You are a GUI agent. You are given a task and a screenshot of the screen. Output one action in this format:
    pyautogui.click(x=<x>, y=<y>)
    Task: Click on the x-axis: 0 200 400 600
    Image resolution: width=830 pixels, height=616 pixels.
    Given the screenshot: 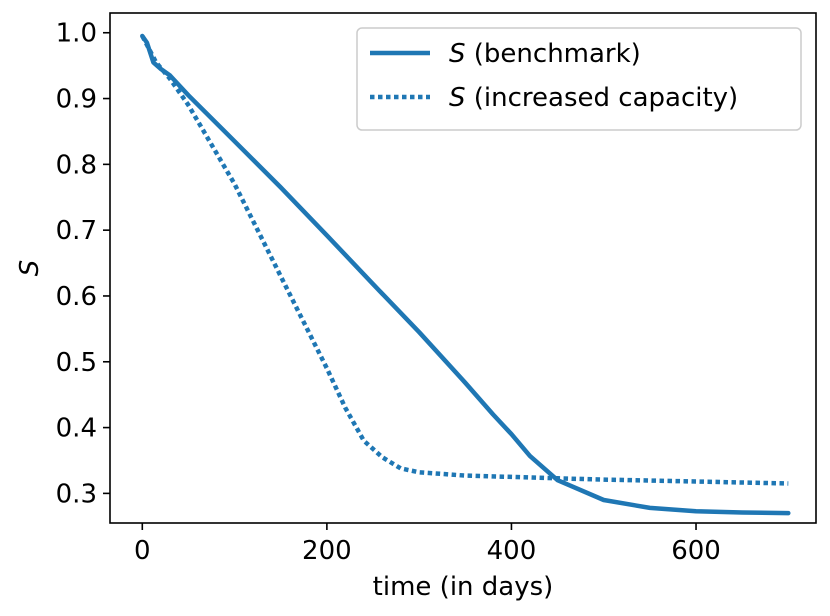 What is the action you would take?
    pyautogui.click(x=427, y=544)
    